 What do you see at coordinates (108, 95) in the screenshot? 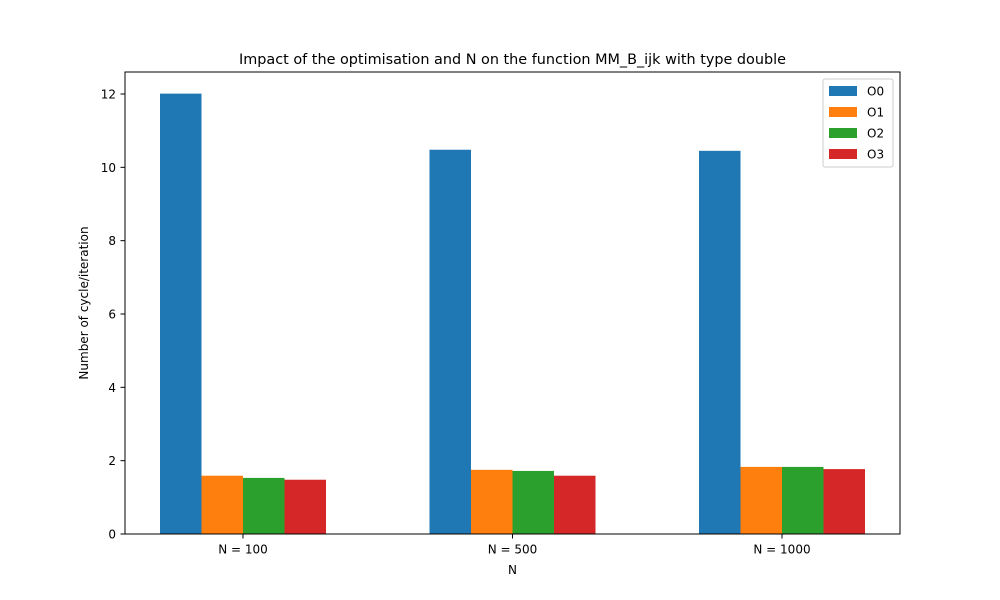
I see `y-tick-label: 12` at bounding box center [108, 95].